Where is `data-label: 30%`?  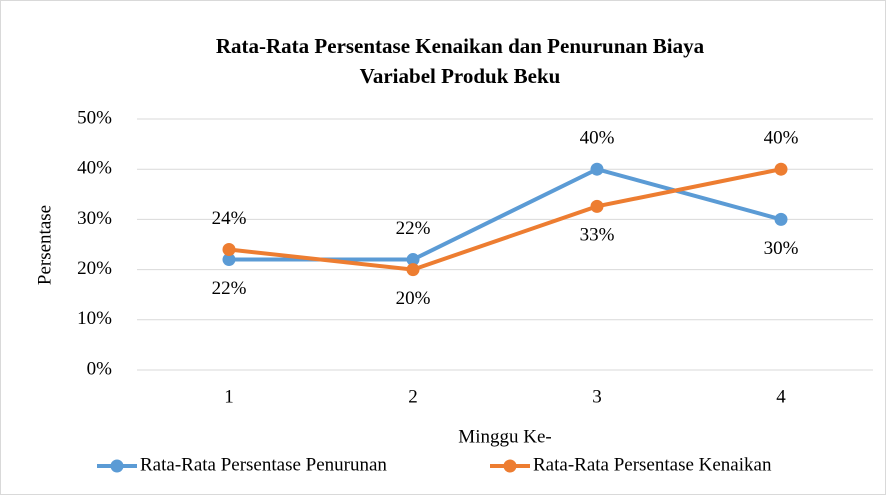 data-label: 30% is located at coordinates (781, 248).